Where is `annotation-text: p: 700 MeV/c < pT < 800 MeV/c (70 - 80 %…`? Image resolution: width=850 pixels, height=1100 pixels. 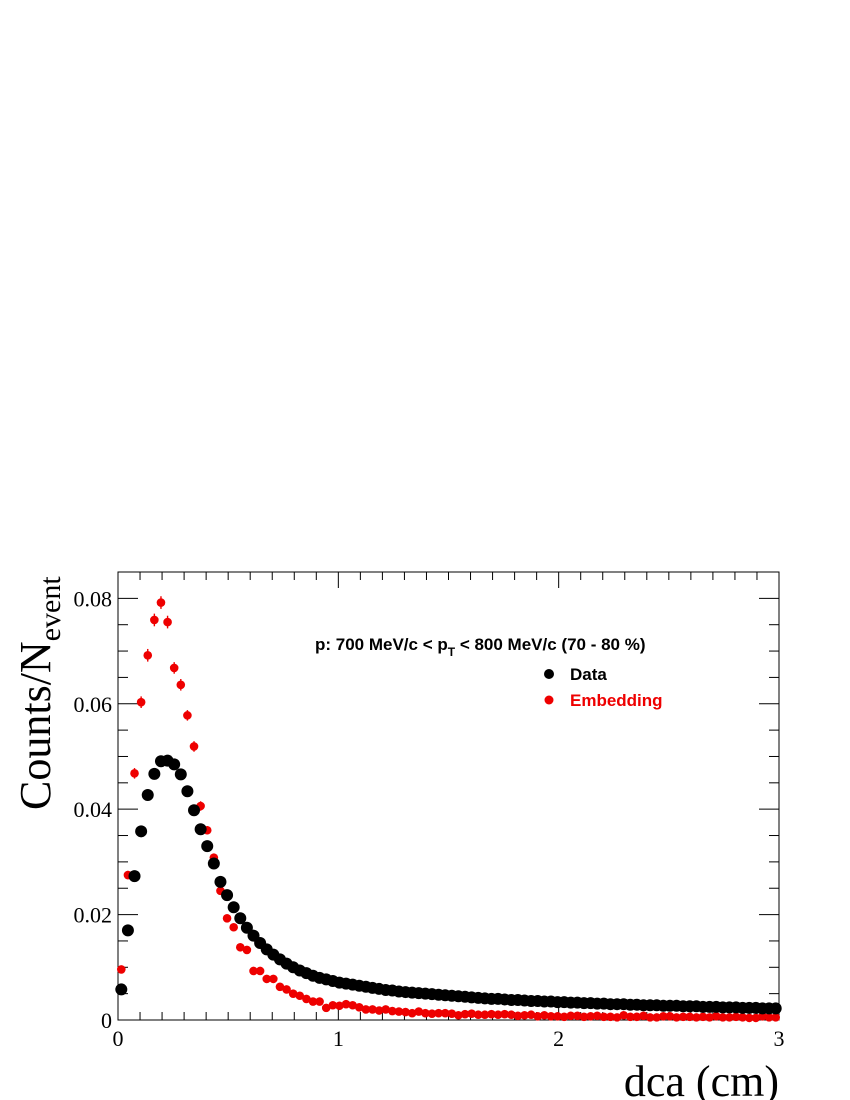 annotation-text: p: 700 MeV/c < pT < 800 MeV/c (70 - 80 %… is located at coordinates (480, 647).